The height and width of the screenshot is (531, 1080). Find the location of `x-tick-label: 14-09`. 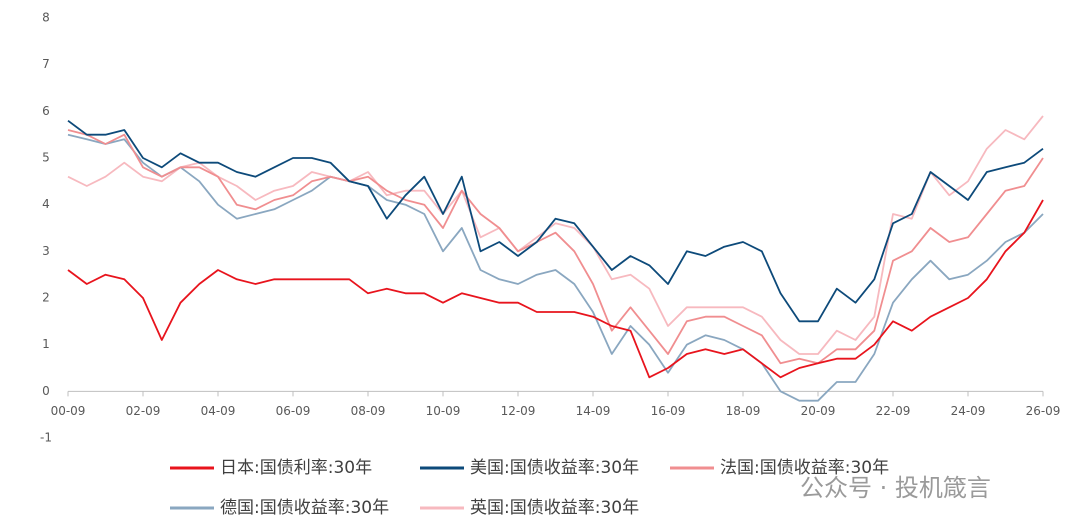

x-tick-label: 14-09 is located at coordinates (593, 411).